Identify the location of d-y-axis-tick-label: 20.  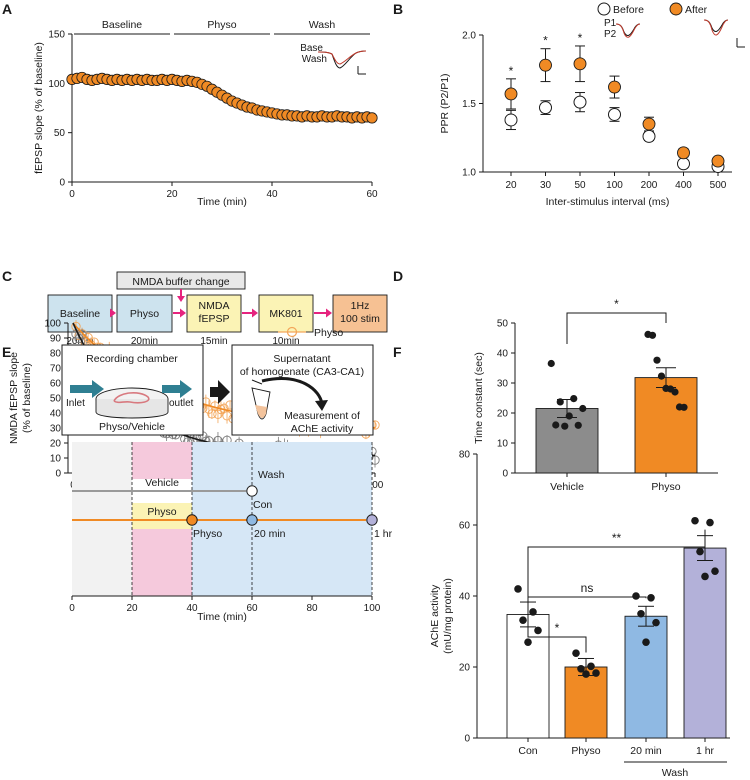
(503, 414).